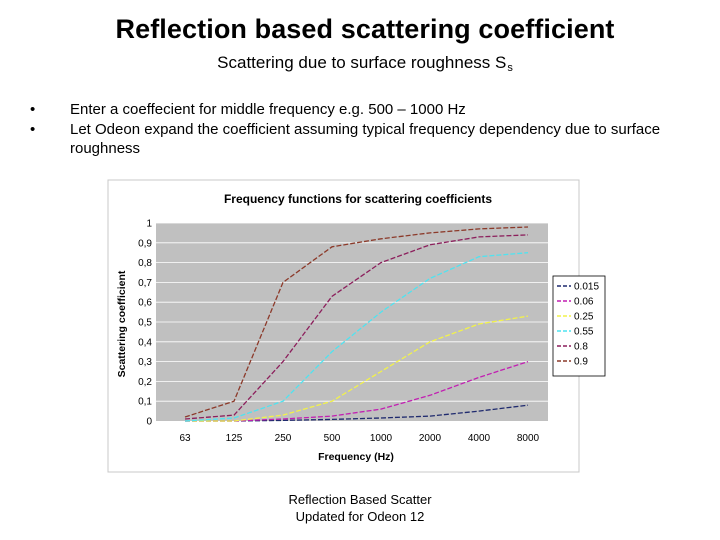 This screenshot has height=540, width=720. What do you see at coordinates (145, 263) in the screenshot?
I see `y-tick-label: 0,8` at bounding box center [145, 263].